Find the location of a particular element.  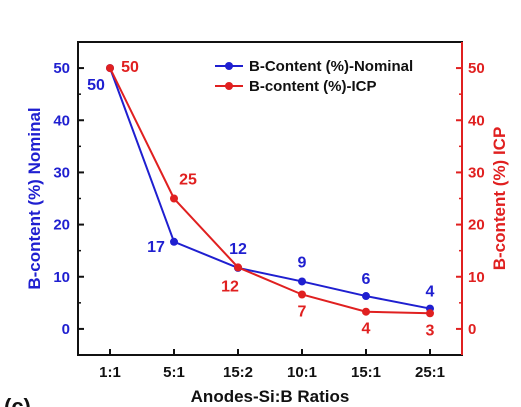

nominal-data-label: 4 is located at coordinates (430, 292).